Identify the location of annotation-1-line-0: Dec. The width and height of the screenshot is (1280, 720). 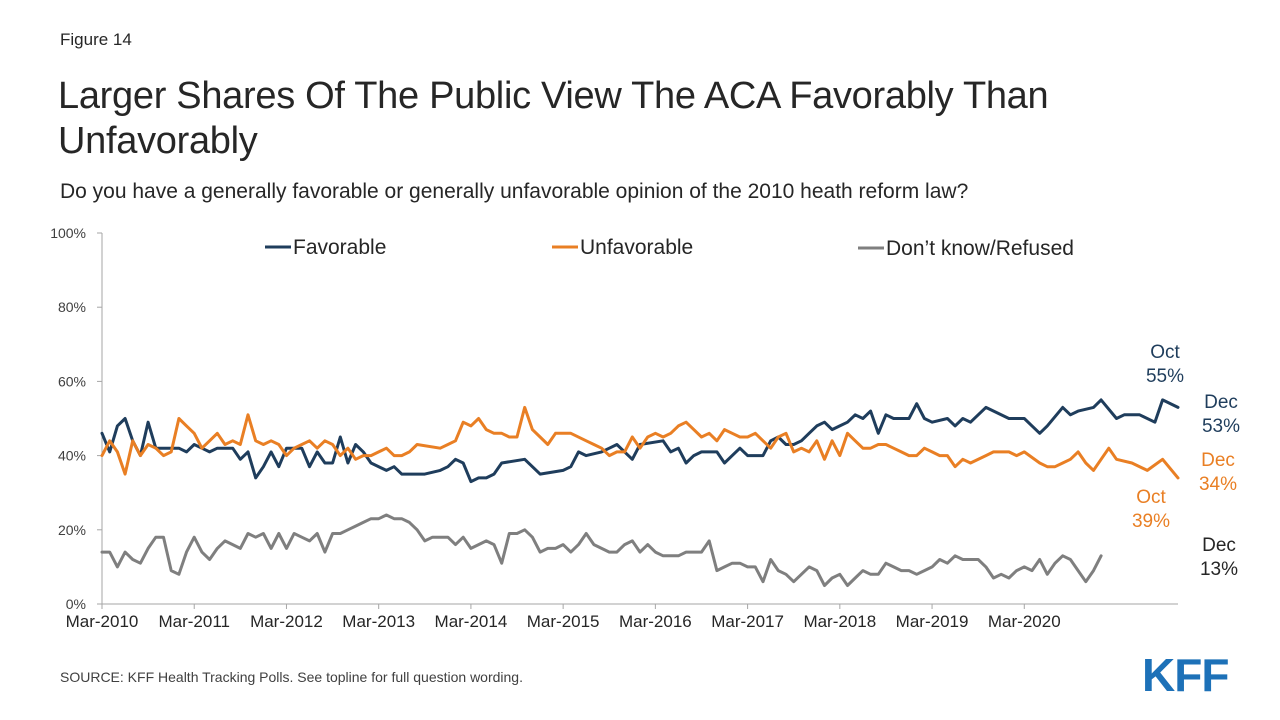
(1221, 402).